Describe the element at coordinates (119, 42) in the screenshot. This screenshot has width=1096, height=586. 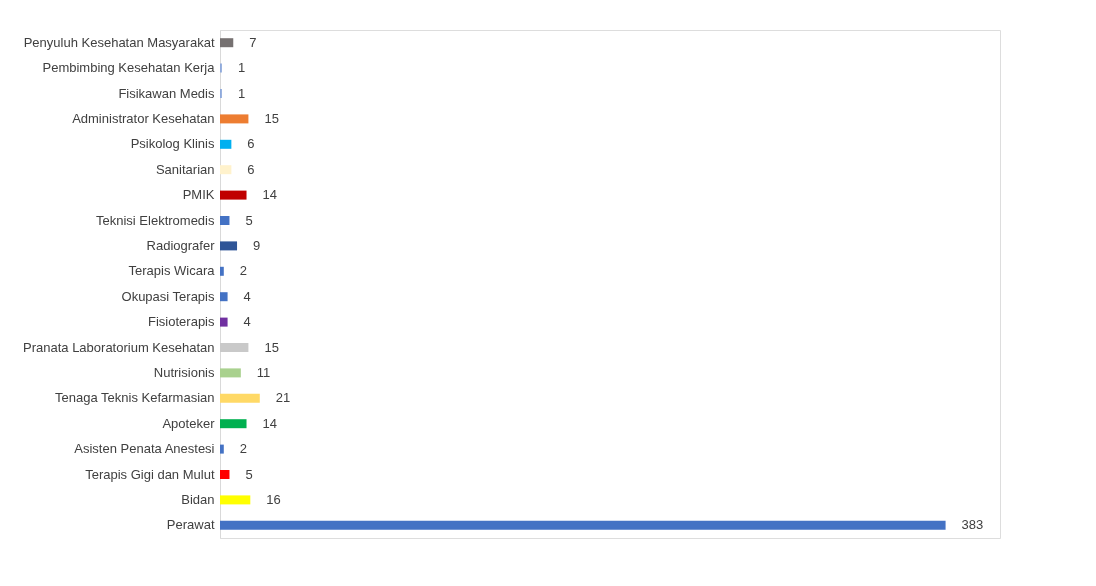
I see `y-tick-label: Penyuluh Kesehatan Masyarakat` at that location.